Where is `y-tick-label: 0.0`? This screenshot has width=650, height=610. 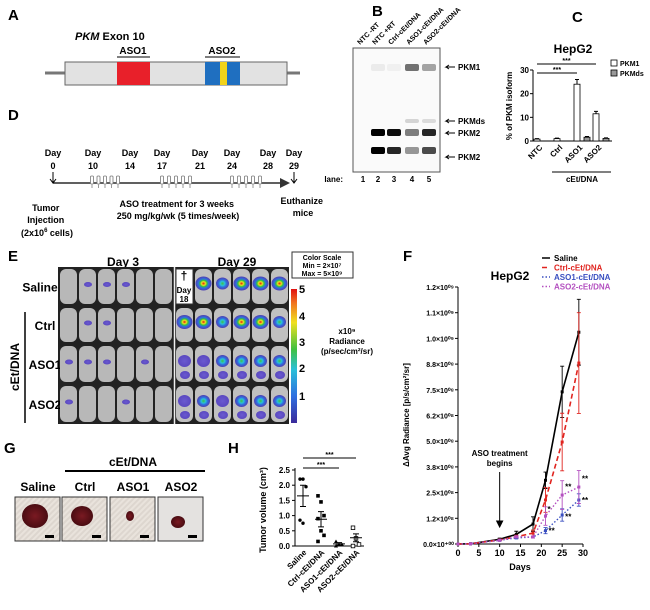
y-tick-label: 0.0 is located at coordinates (285, 546).